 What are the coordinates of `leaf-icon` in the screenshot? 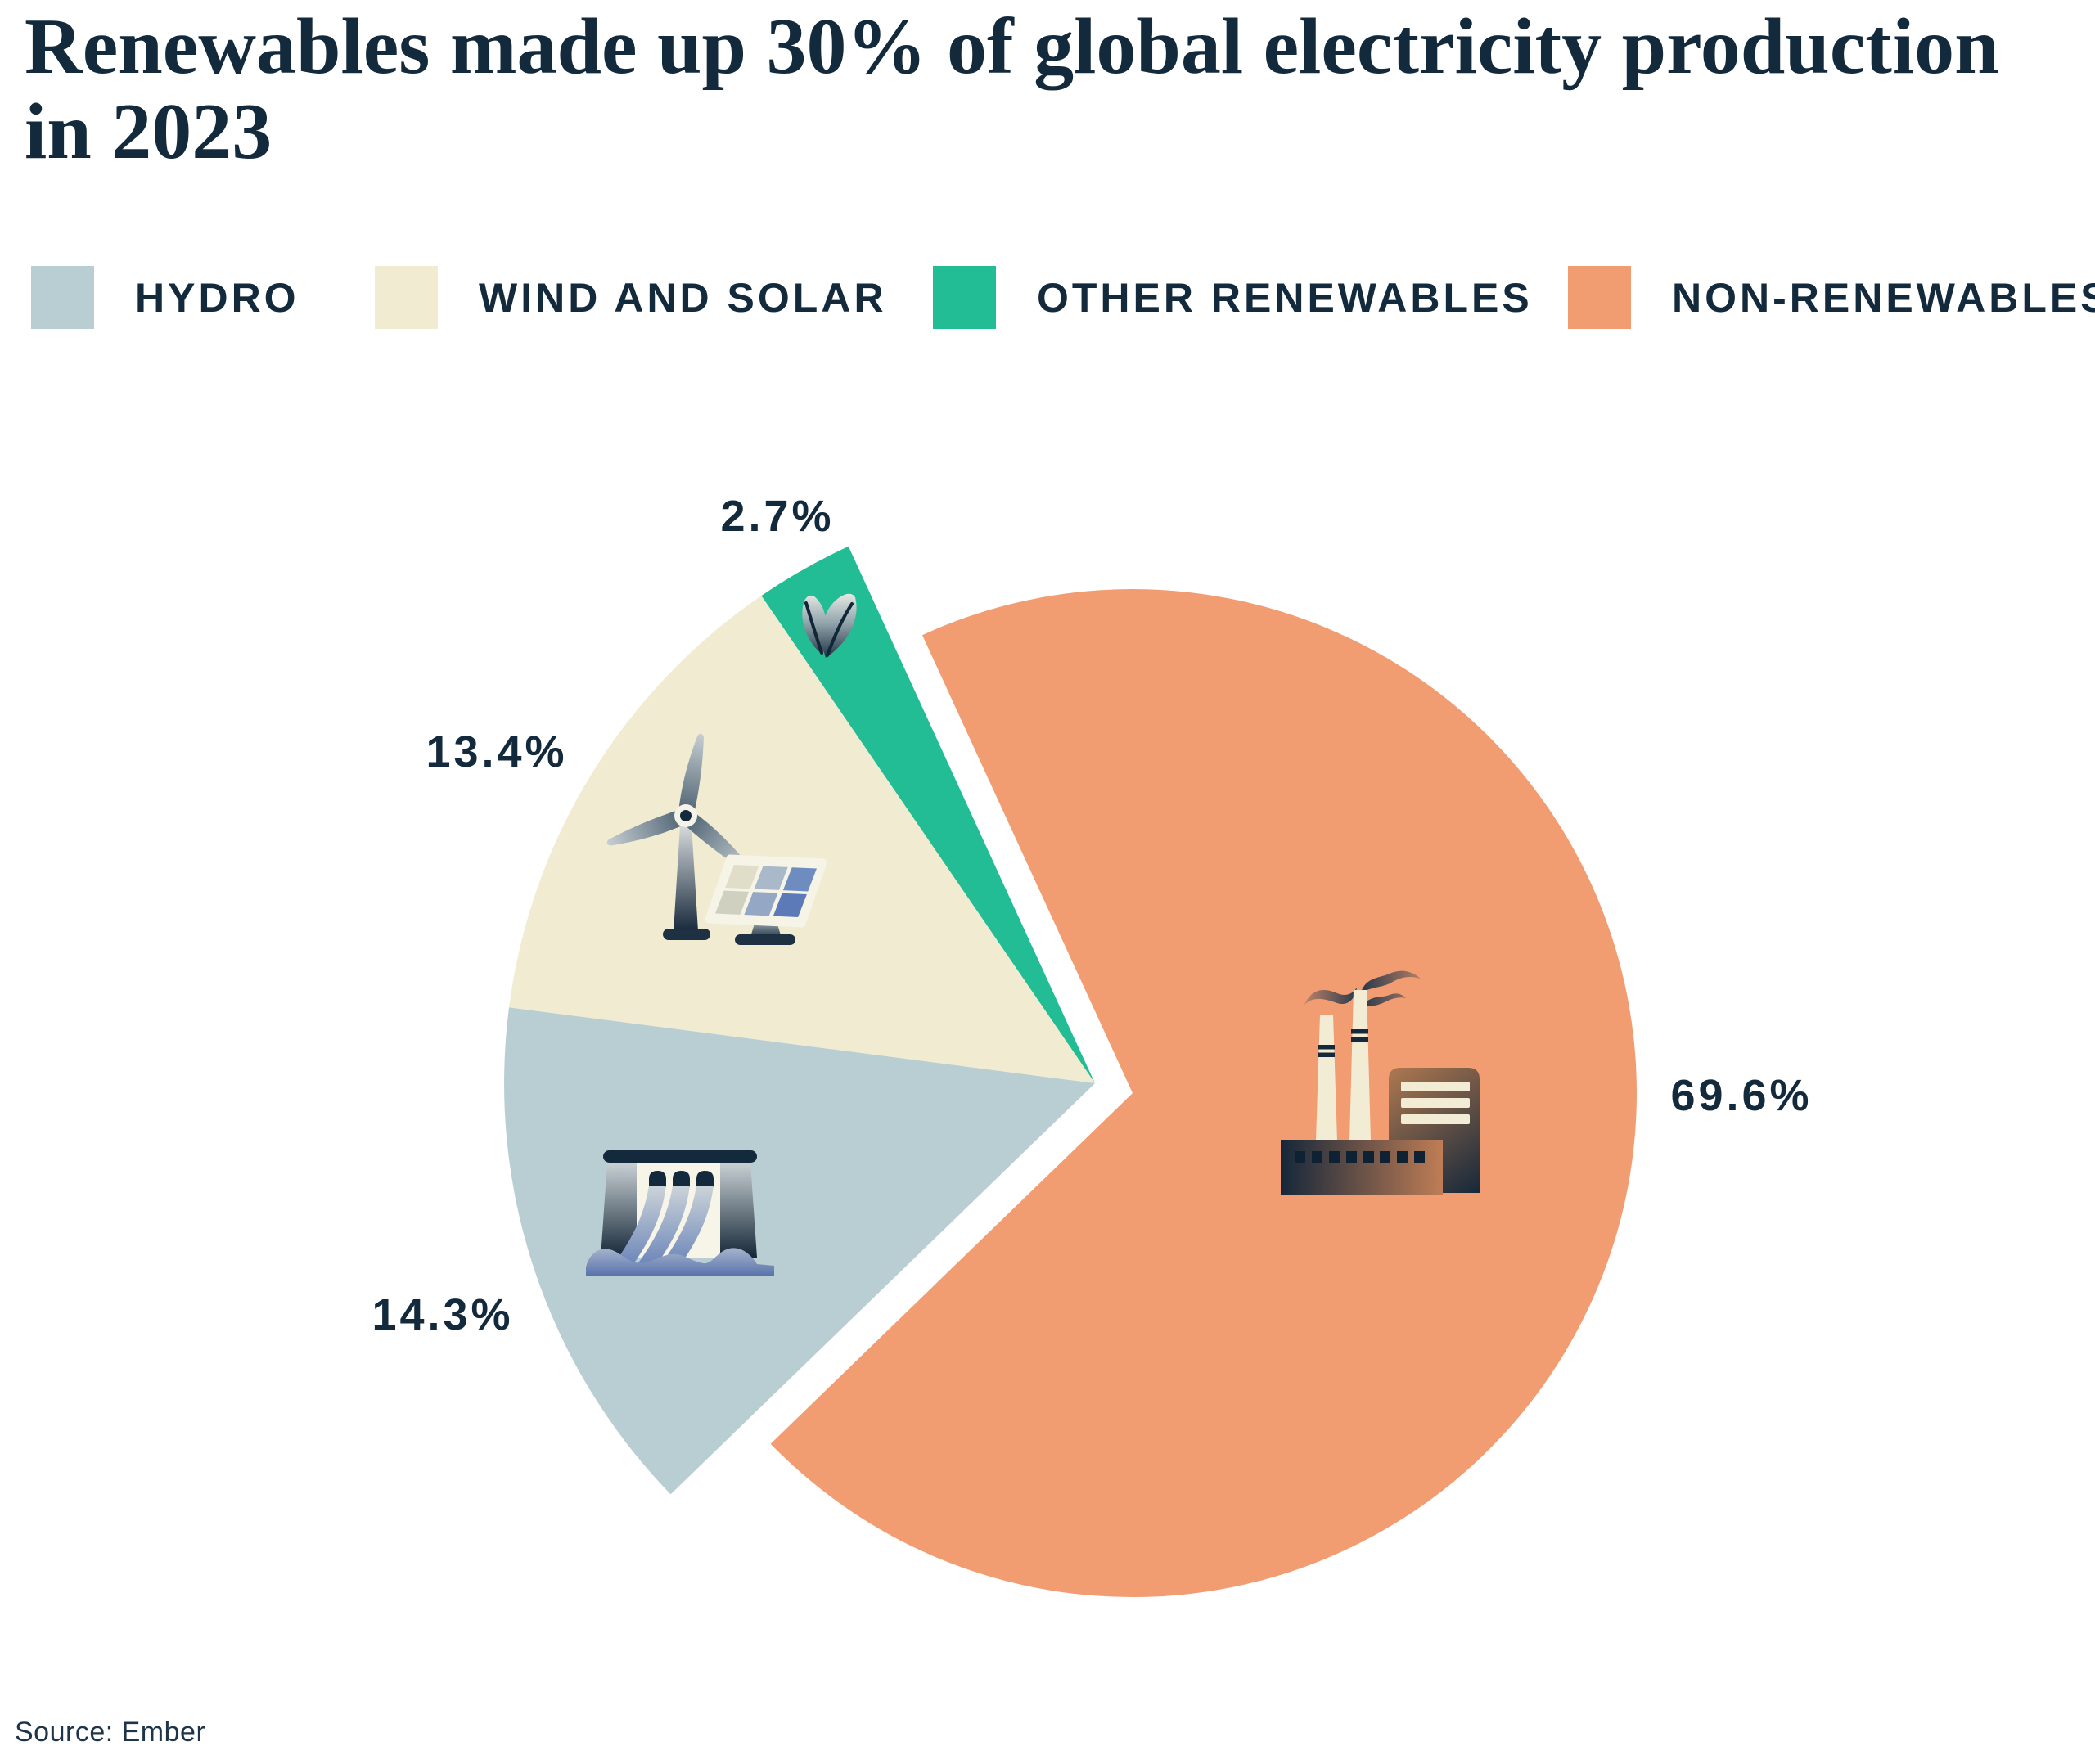 It's located at (829, 626).